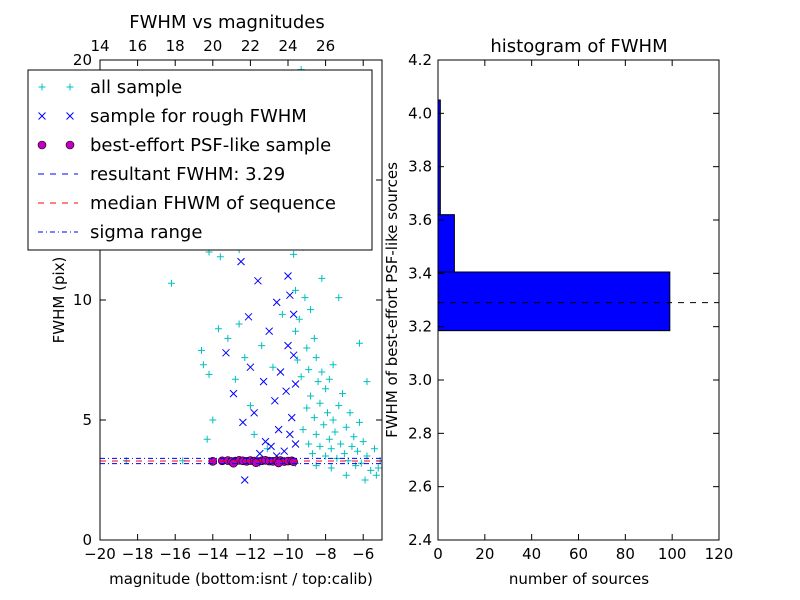  Describe the element at coordinates (226, 22) in the screenshot. I see `scatter-title: FWHM vs magnitudes` at that location.